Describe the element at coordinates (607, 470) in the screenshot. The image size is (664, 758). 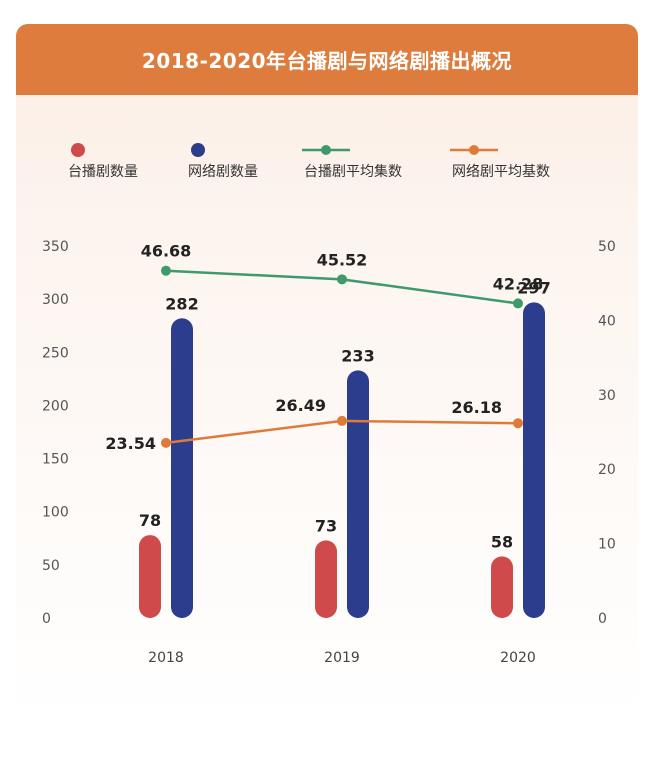
I see `right-axis-tick-label: 20` at that location.